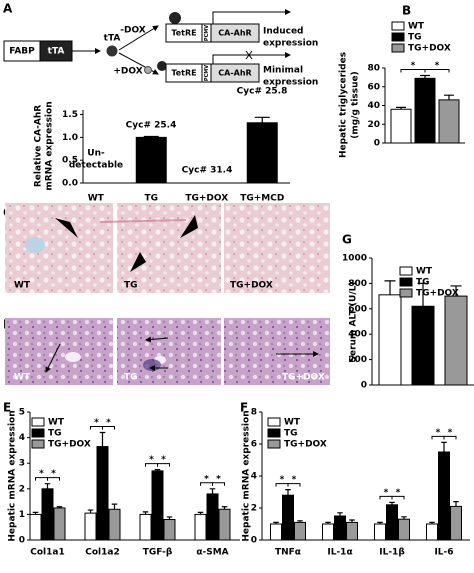 This screenshot has width=474, height=573. I want to click on image-label: TG+DOX, so click(251, 286).